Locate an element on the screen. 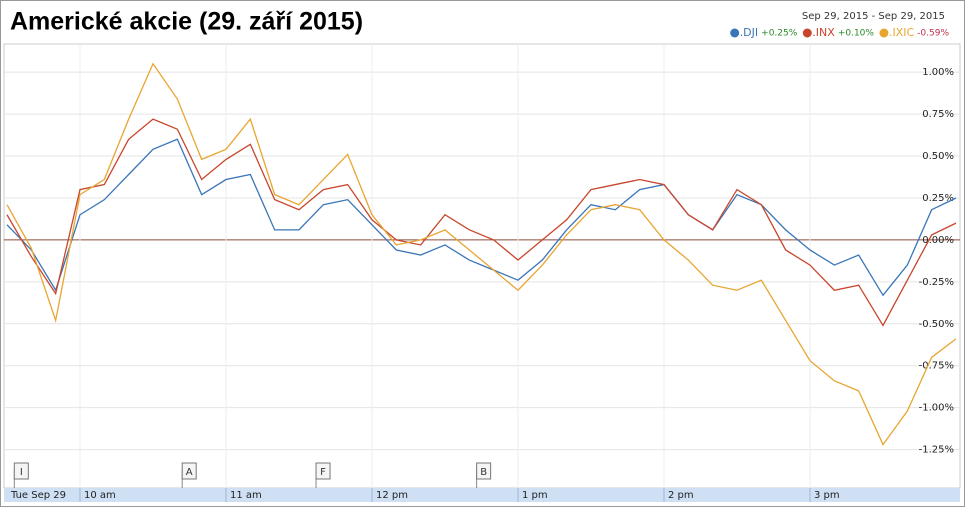  legend: .DJI +0.25% .INX +0.10% .IXIC -0.59% is located at coordinates (839, 32).